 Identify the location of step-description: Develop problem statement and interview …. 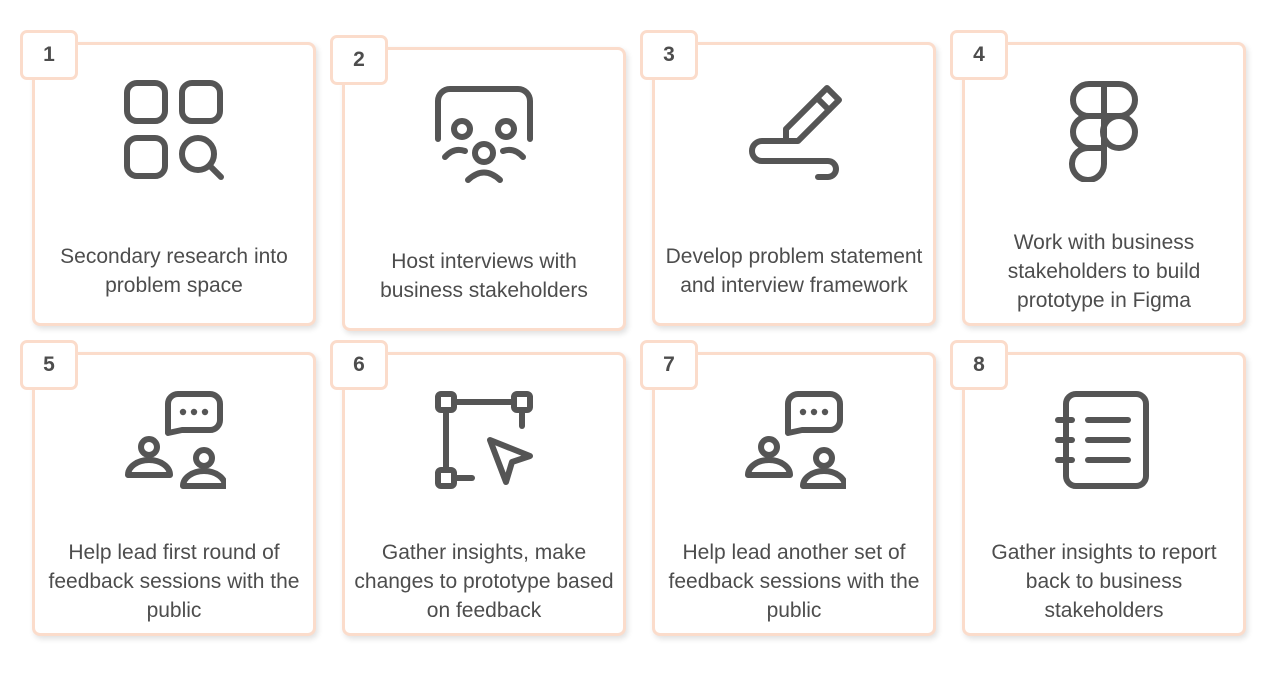
(794, 271).